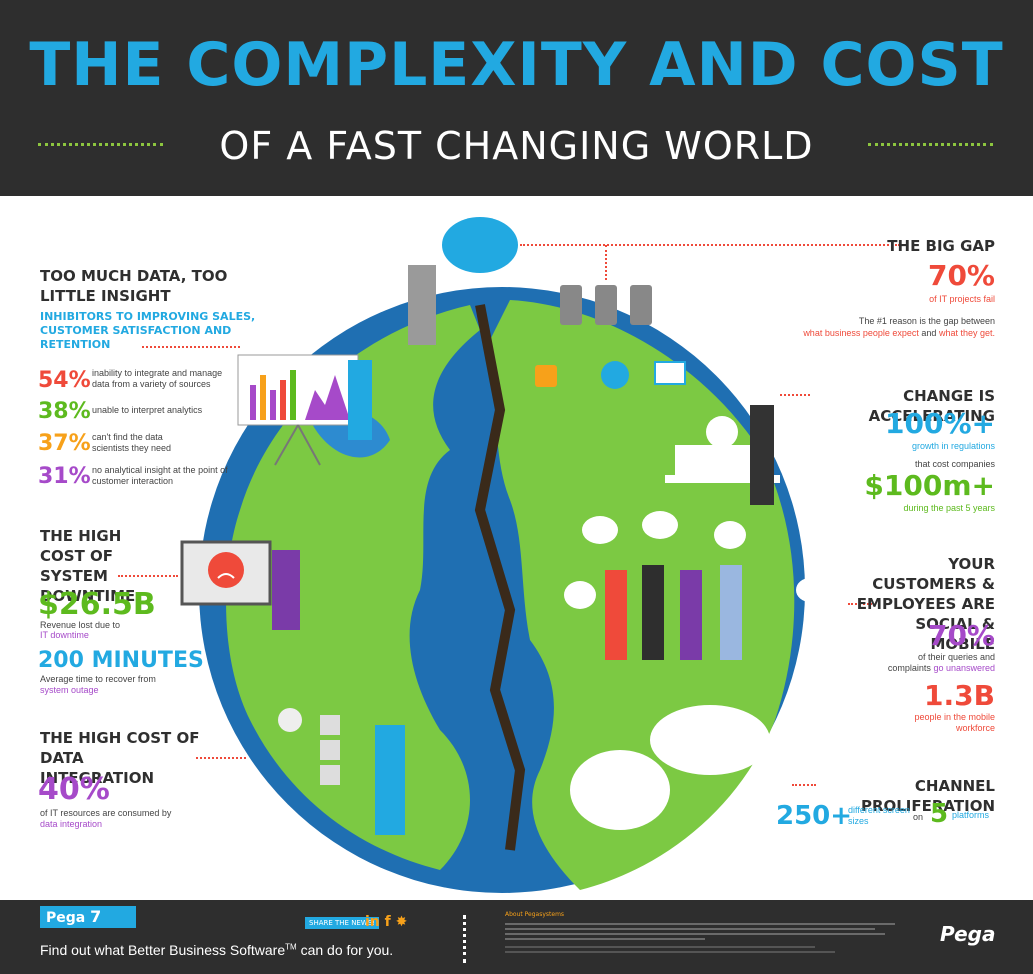 The width and height of the screenshot is (1033, 974). Describe the element at coordinates (953, 446) in the screenshot. I see `change-sub: growth in regulations` at that location.